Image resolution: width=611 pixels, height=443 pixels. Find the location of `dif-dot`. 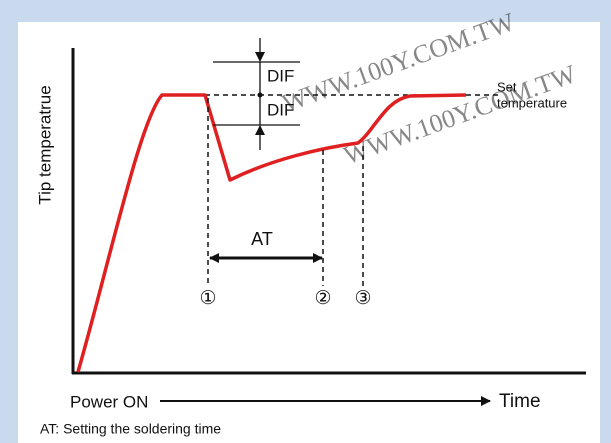

dif-dot is located at coordinates (260, 95).